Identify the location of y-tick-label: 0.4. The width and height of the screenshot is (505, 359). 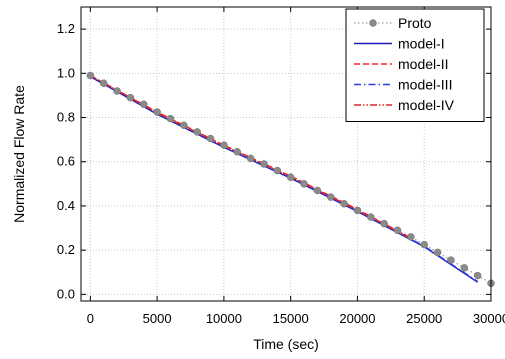
(66, 205).